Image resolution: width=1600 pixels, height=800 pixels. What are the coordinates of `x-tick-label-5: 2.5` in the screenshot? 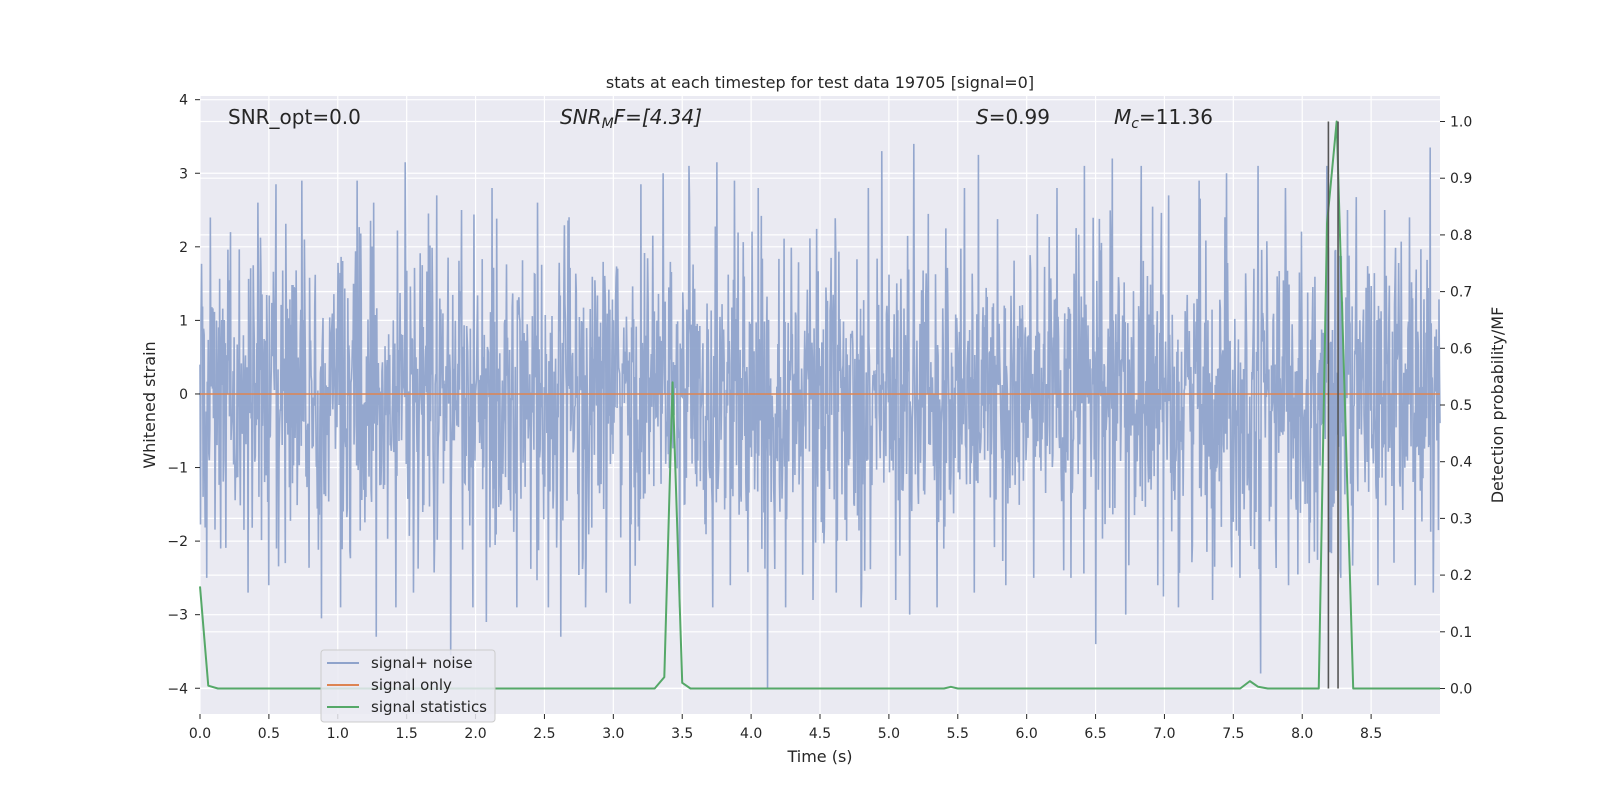 It's located at (544, 734).